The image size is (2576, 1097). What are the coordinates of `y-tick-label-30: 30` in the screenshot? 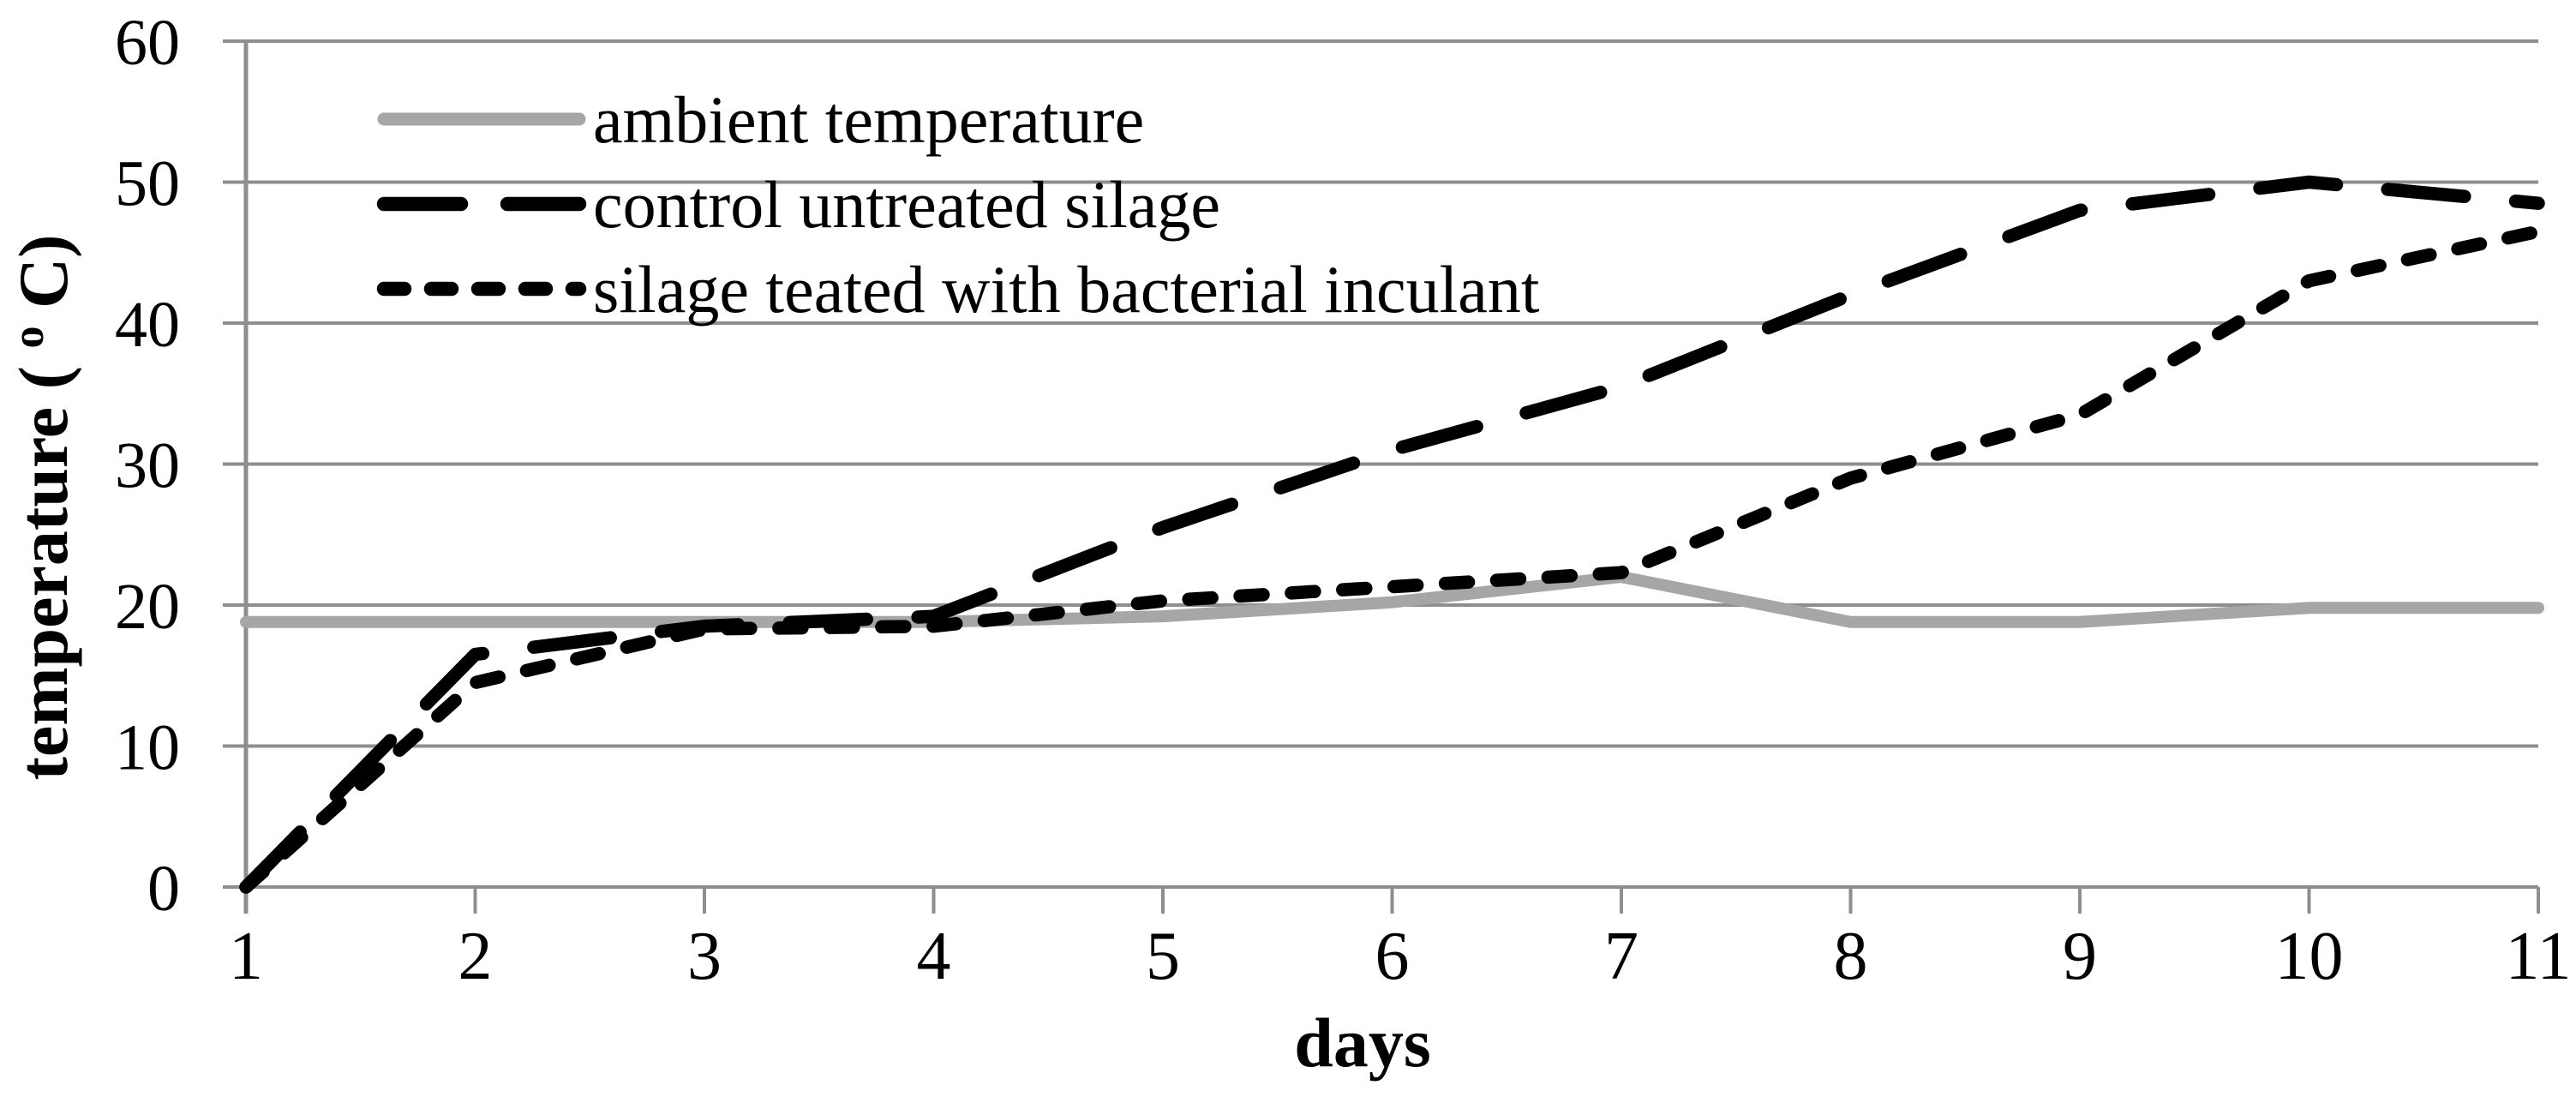 It's located at (147, 466).